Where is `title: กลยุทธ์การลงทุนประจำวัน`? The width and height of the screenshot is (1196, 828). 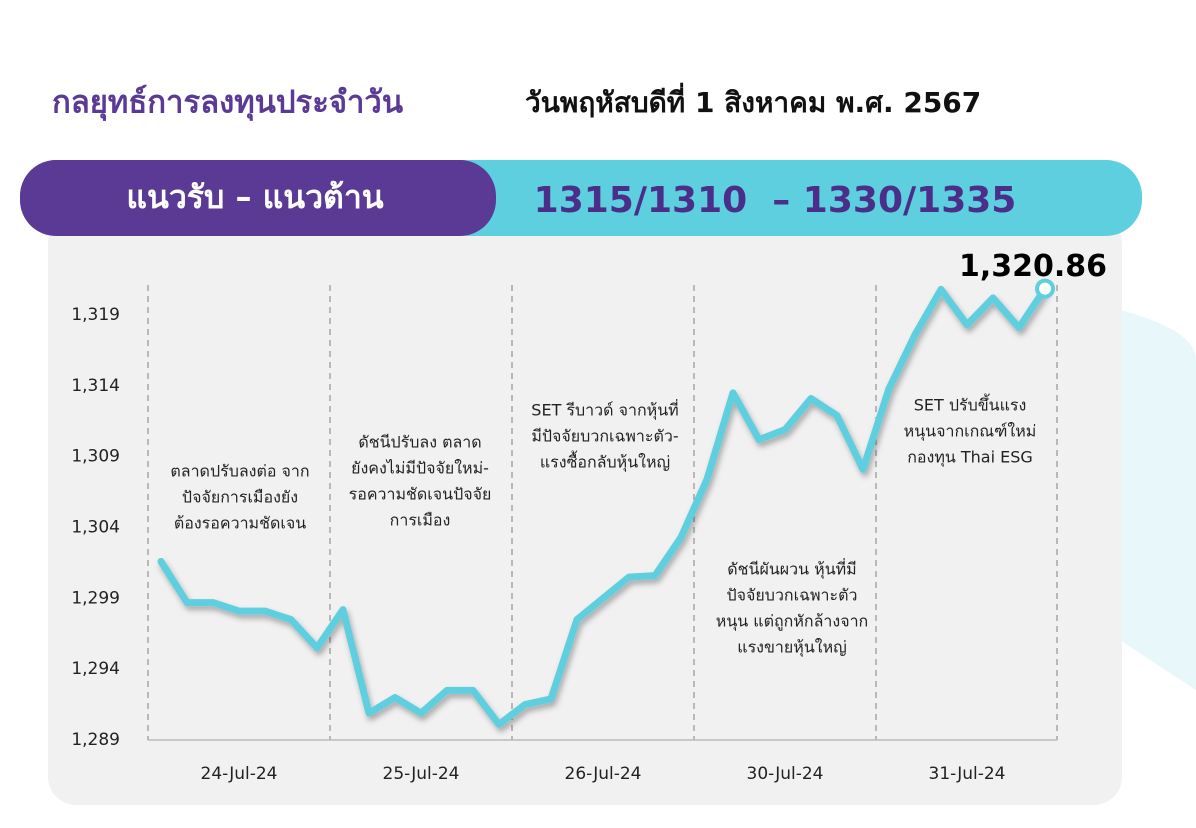 title: กลยุทธ์การลงทุนประจำวัน is located at coordinates (227, 103).